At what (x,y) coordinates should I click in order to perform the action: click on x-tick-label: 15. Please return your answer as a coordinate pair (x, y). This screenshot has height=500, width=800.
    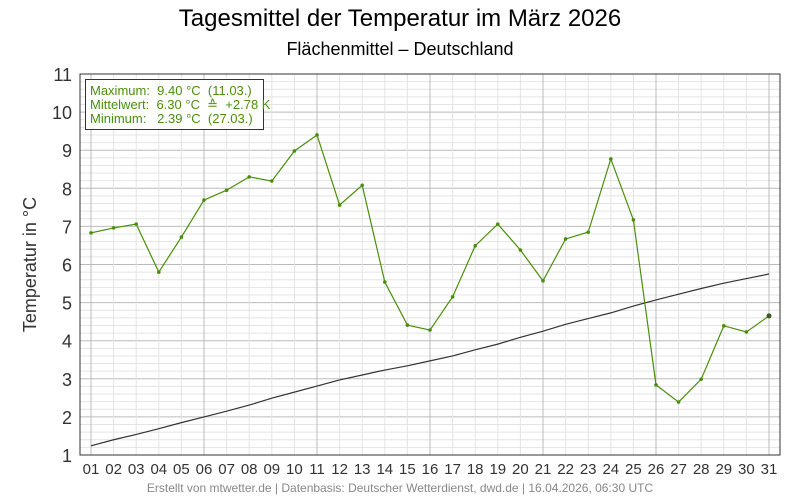
    Looking at the image, I should click on (407, 469).